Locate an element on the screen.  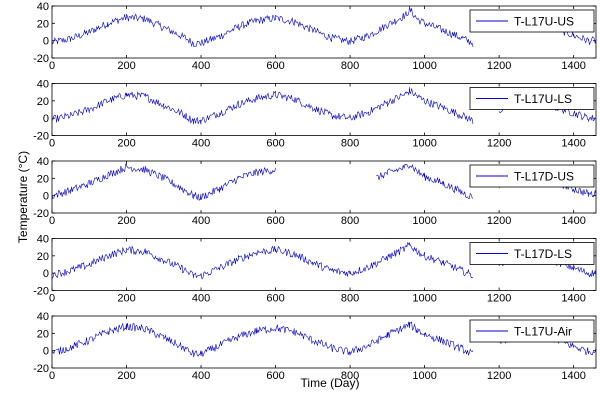
y-axis-label: Temperature (°C) is located at coordinates (23, 197).